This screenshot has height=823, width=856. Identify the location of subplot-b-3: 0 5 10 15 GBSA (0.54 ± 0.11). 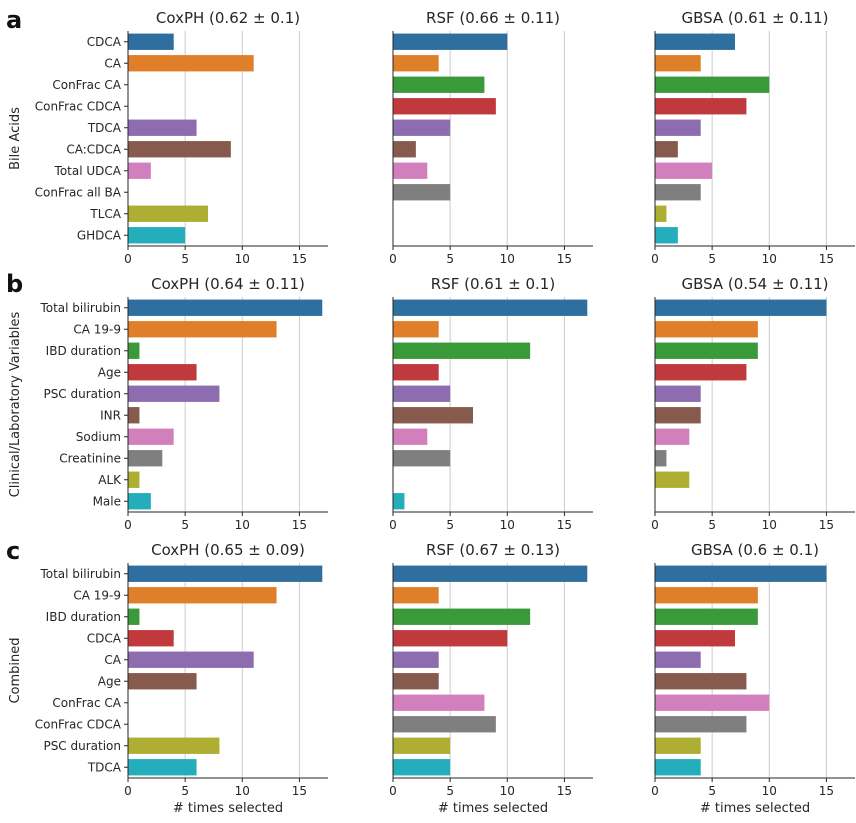
(753, 403).